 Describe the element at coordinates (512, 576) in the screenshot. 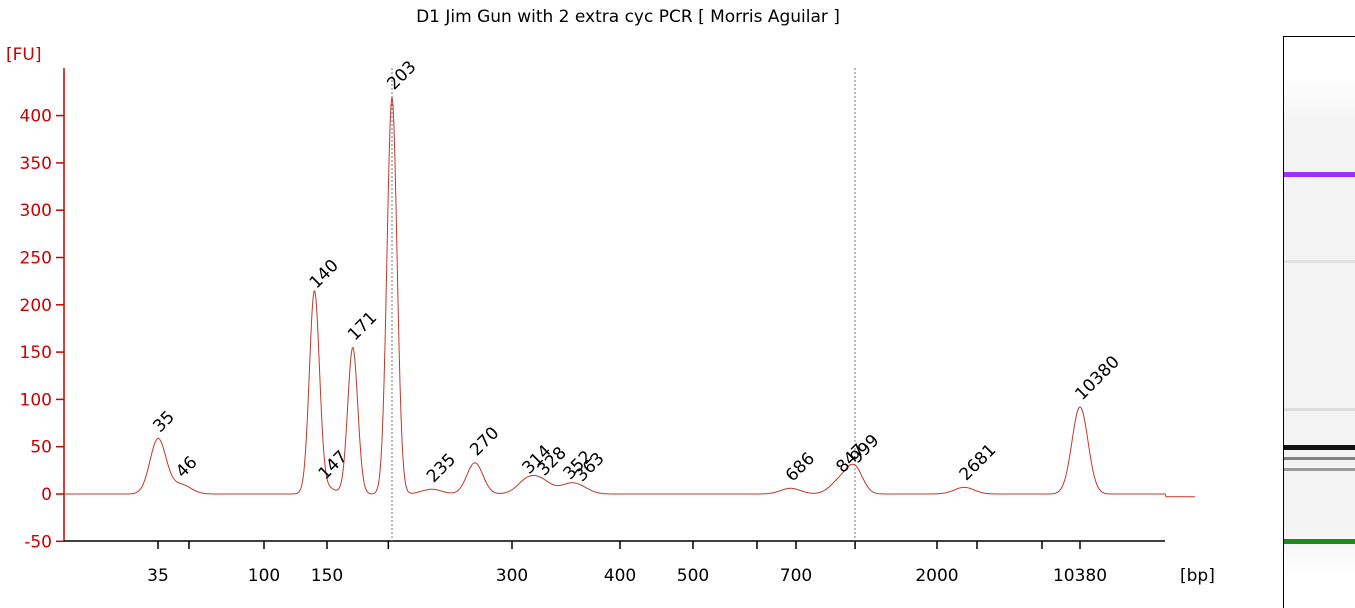

I see `x-tick-label: 300` at that location.